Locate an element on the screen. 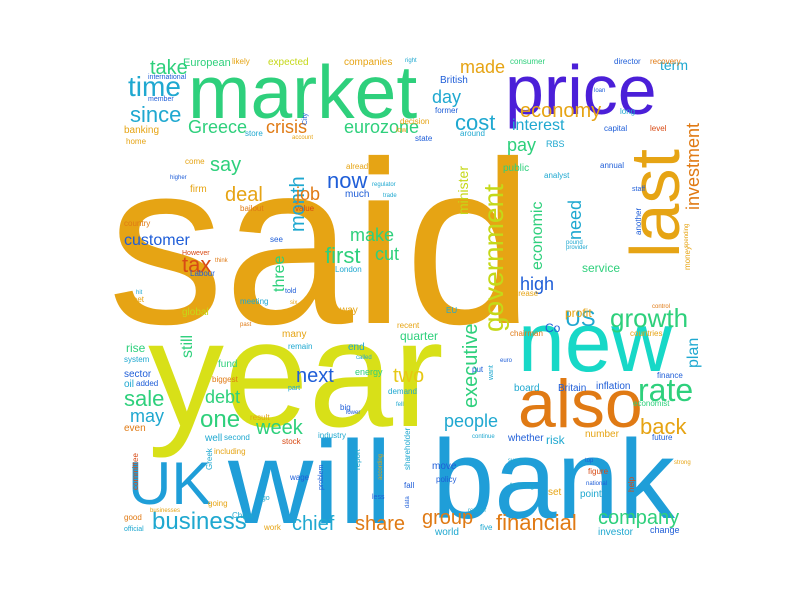  word-wage: wage is located at coordinates (300, 477).